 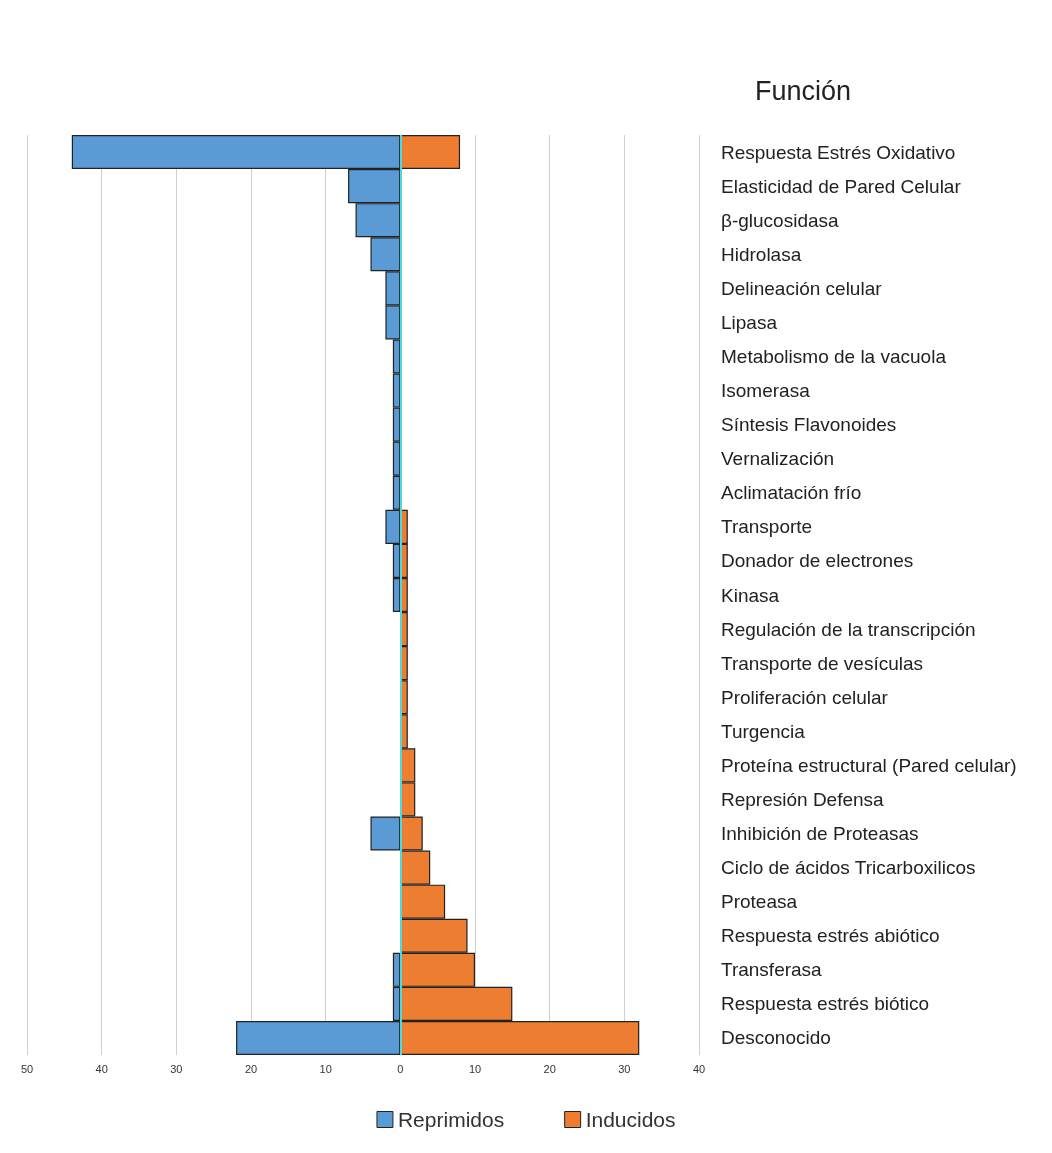 I want to click on y-tick-label: Transporte, so click(x=767, y=527).